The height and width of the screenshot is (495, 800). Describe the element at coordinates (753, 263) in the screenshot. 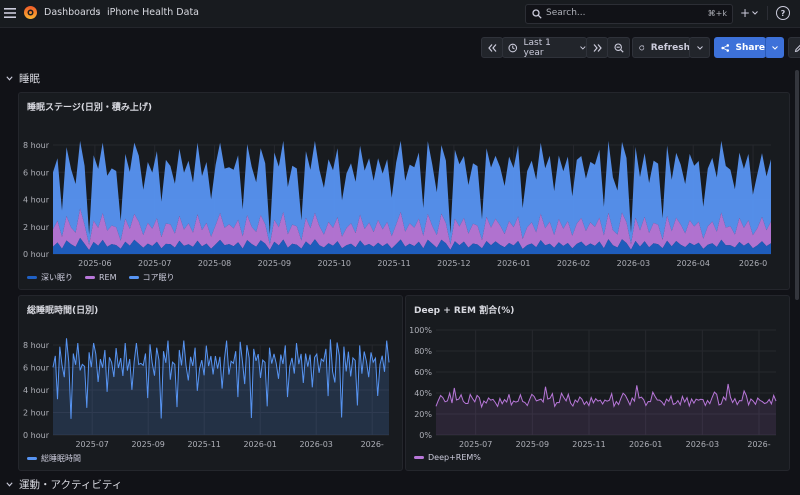

I see `x-tick-label: 2026-0` at that location.